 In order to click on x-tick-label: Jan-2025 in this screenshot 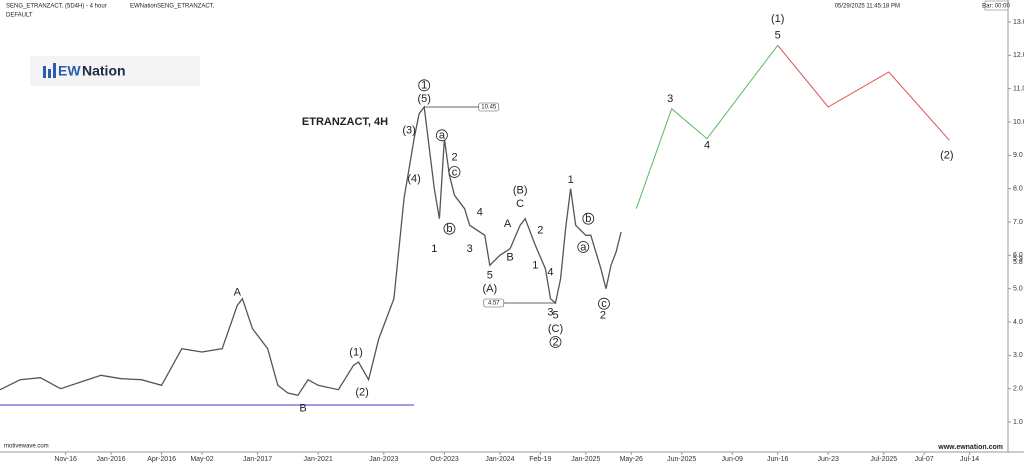, I will do `click(585, 459)`.